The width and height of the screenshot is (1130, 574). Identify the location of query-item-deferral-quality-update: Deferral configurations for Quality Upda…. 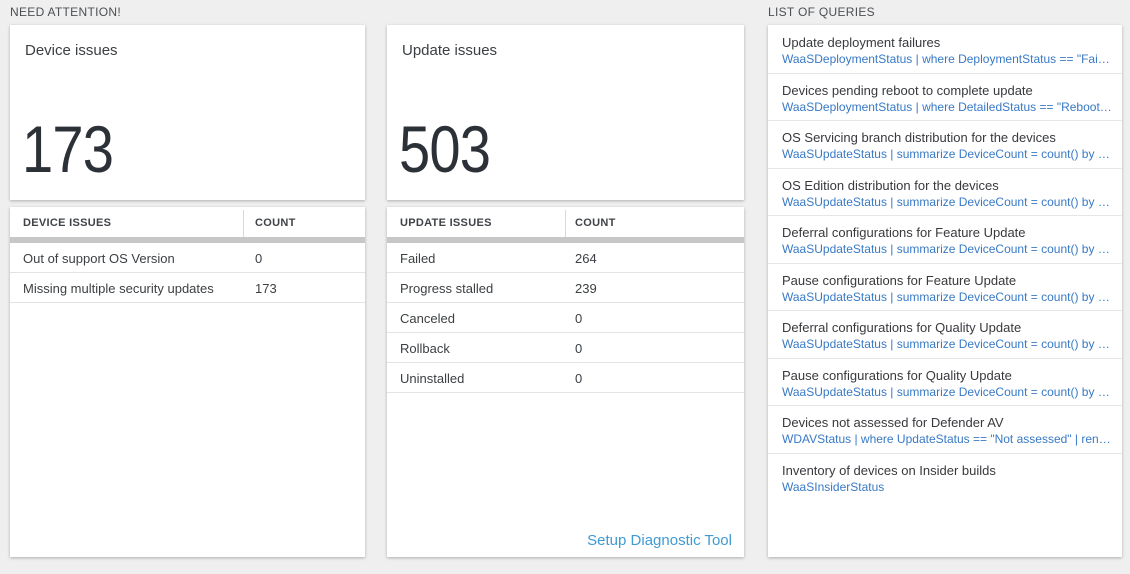
(945, 335).